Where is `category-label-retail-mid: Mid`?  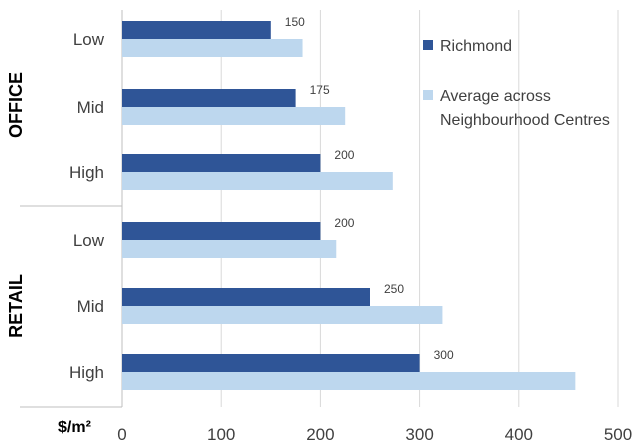 category-label-retail-mid: Mid is located at coordinates (90, 306).